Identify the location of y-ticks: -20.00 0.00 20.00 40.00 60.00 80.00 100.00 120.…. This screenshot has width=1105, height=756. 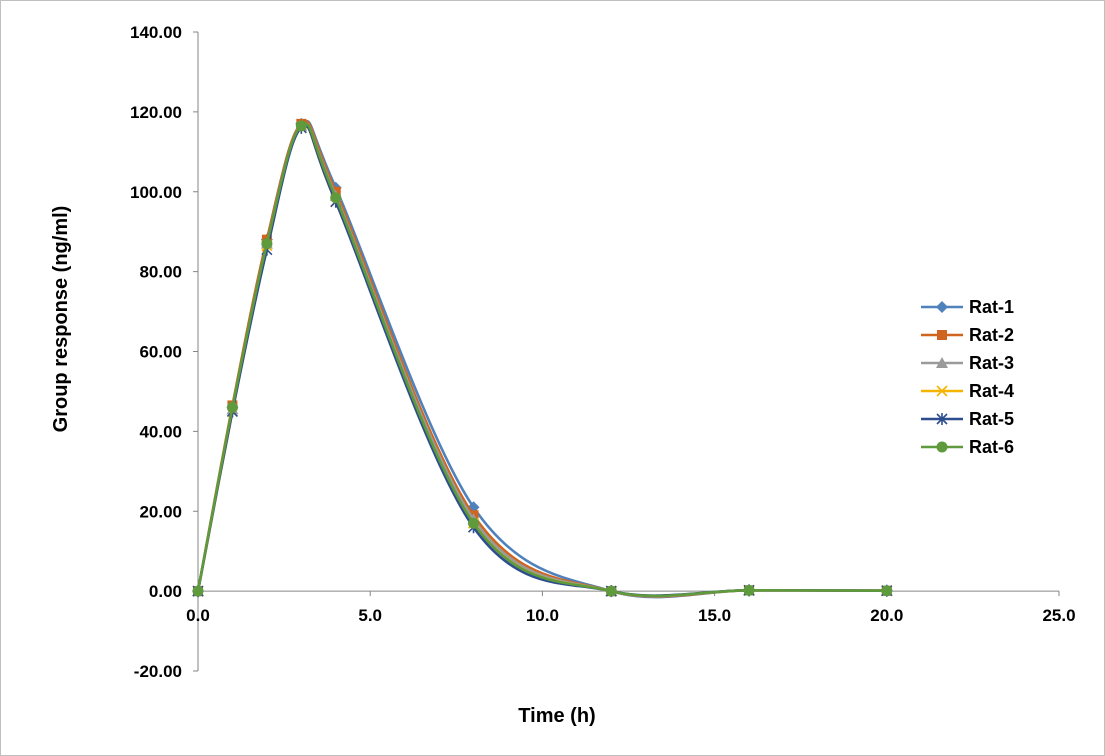
(164, 352).